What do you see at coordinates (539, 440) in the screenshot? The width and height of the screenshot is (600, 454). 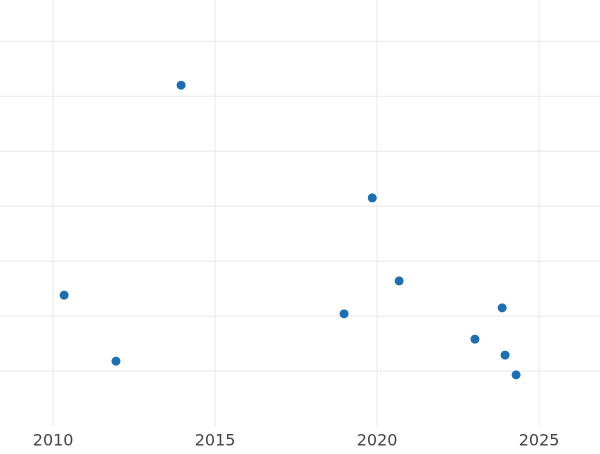 I see `x-tick-label: 2025` at bounding box center [539, 440].